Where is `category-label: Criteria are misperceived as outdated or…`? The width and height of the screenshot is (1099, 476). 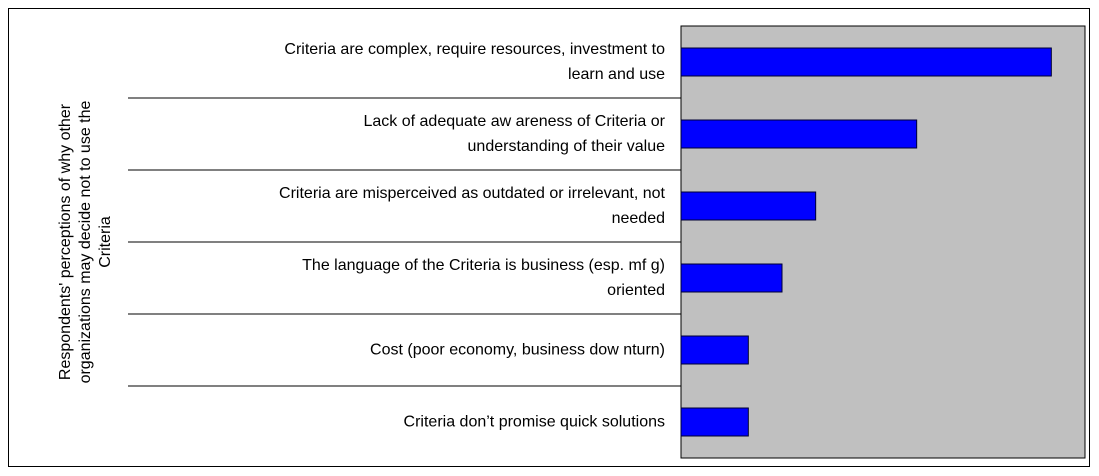 category-label: Criteria are misperceived as outdated or… is located at coordinates (472, 206).